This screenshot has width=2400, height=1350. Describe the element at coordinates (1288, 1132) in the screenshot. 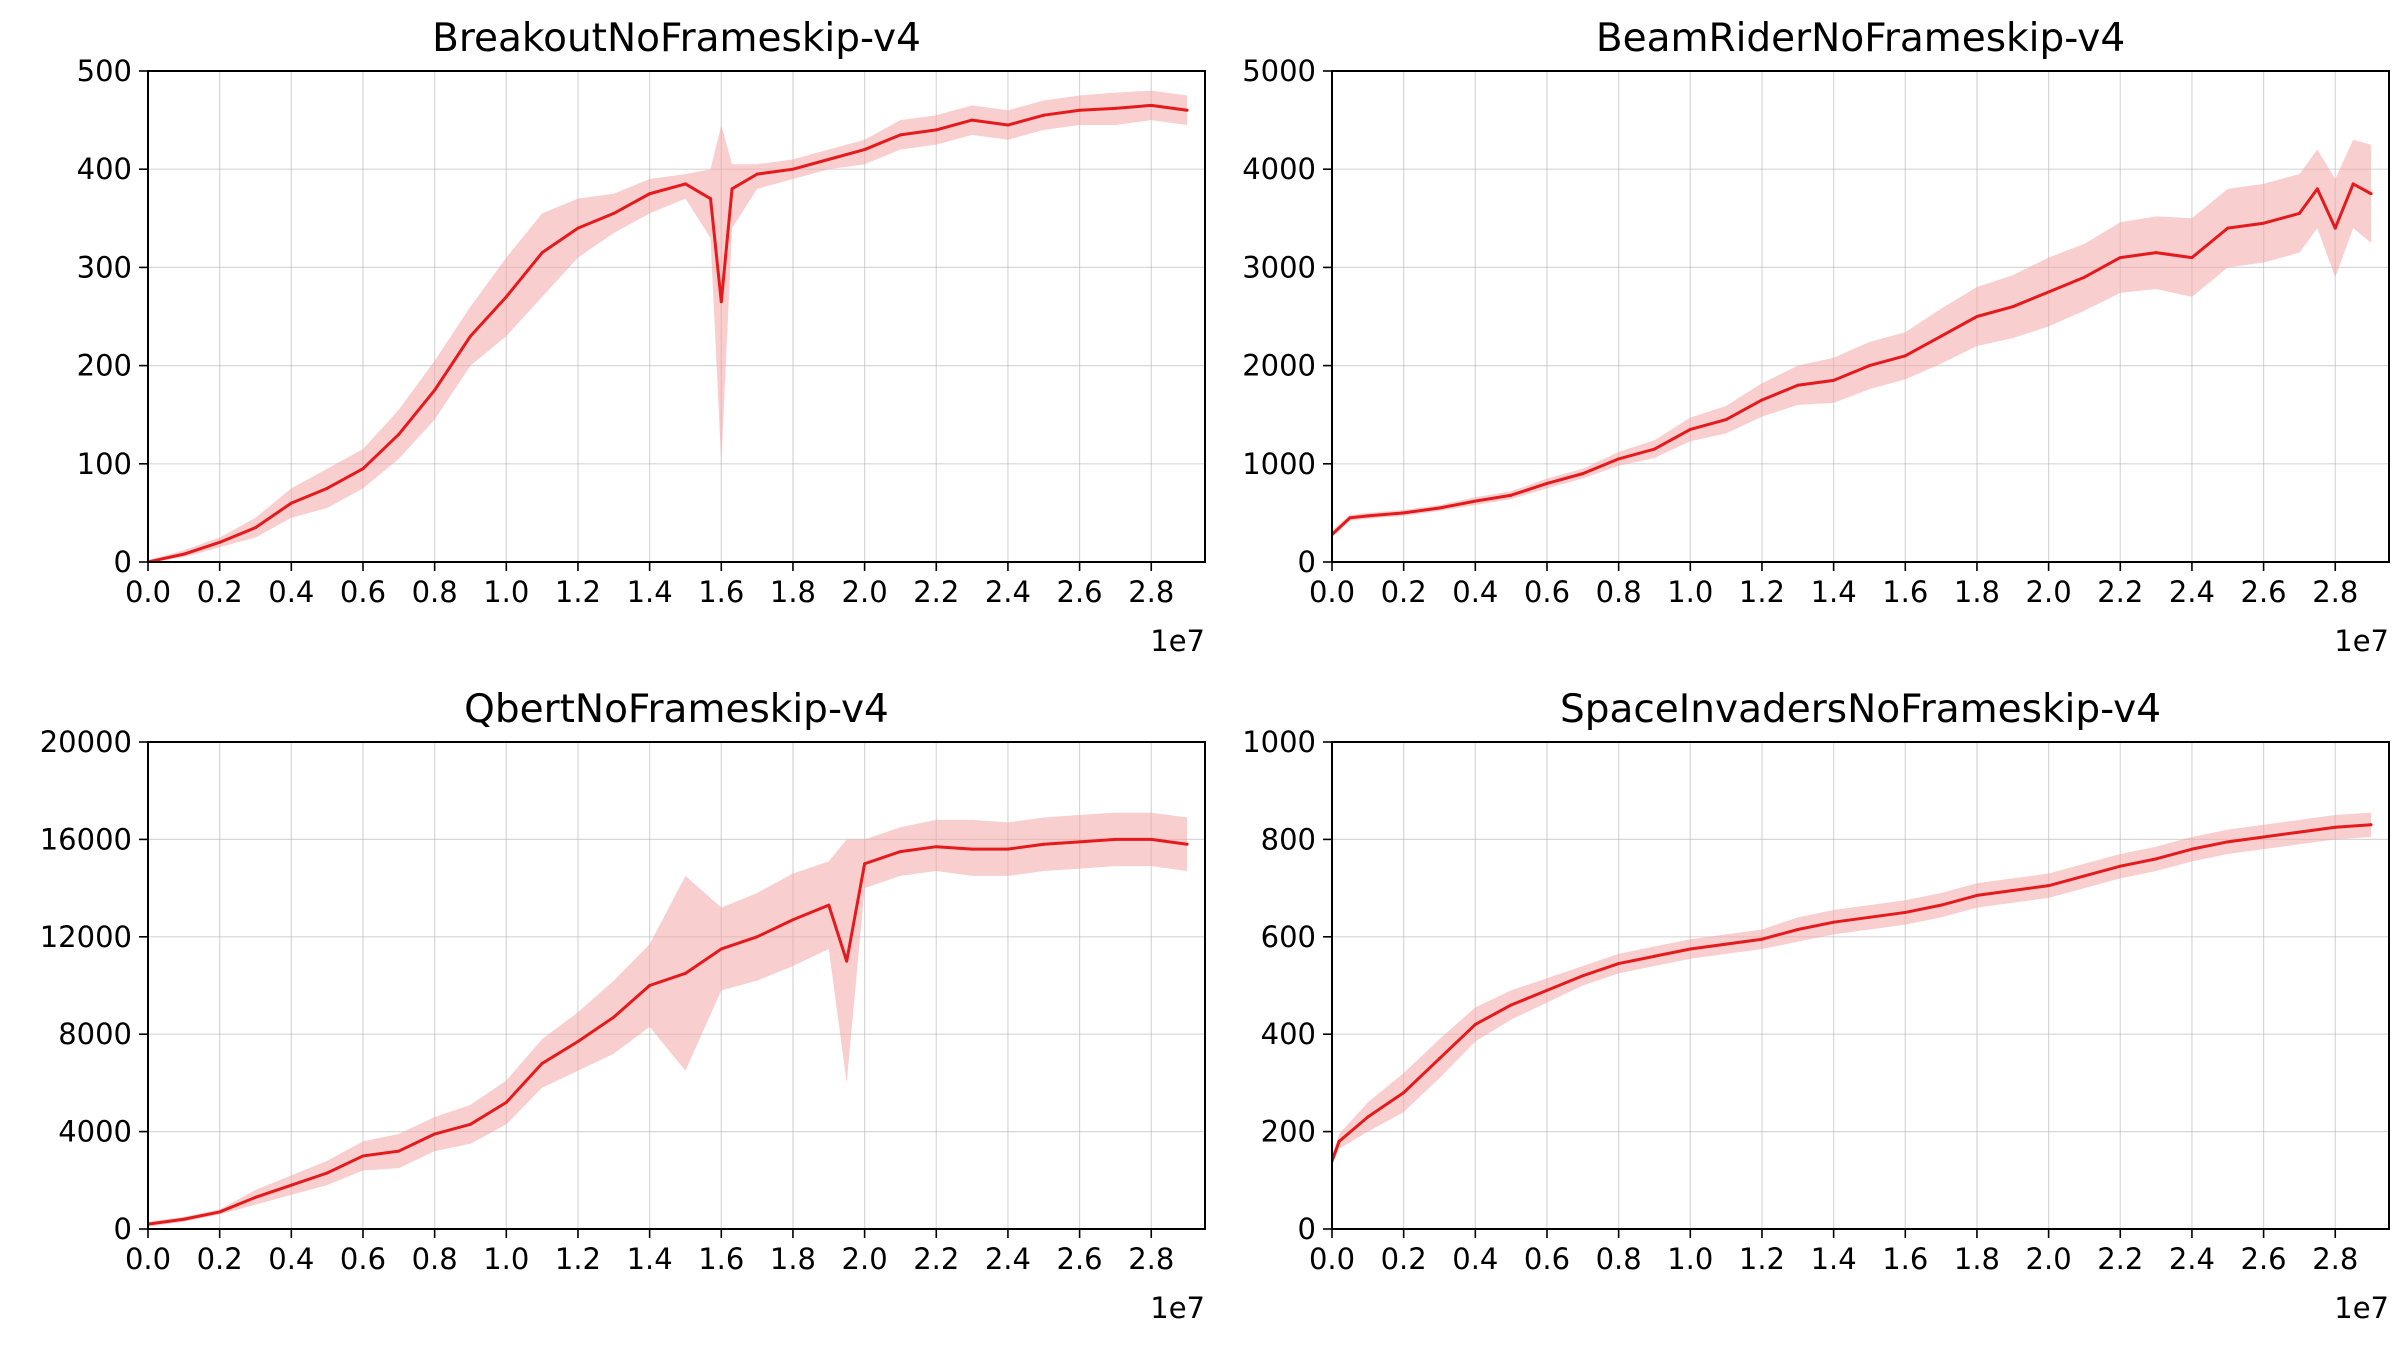

I see `y-tick-label: 200` at that location.